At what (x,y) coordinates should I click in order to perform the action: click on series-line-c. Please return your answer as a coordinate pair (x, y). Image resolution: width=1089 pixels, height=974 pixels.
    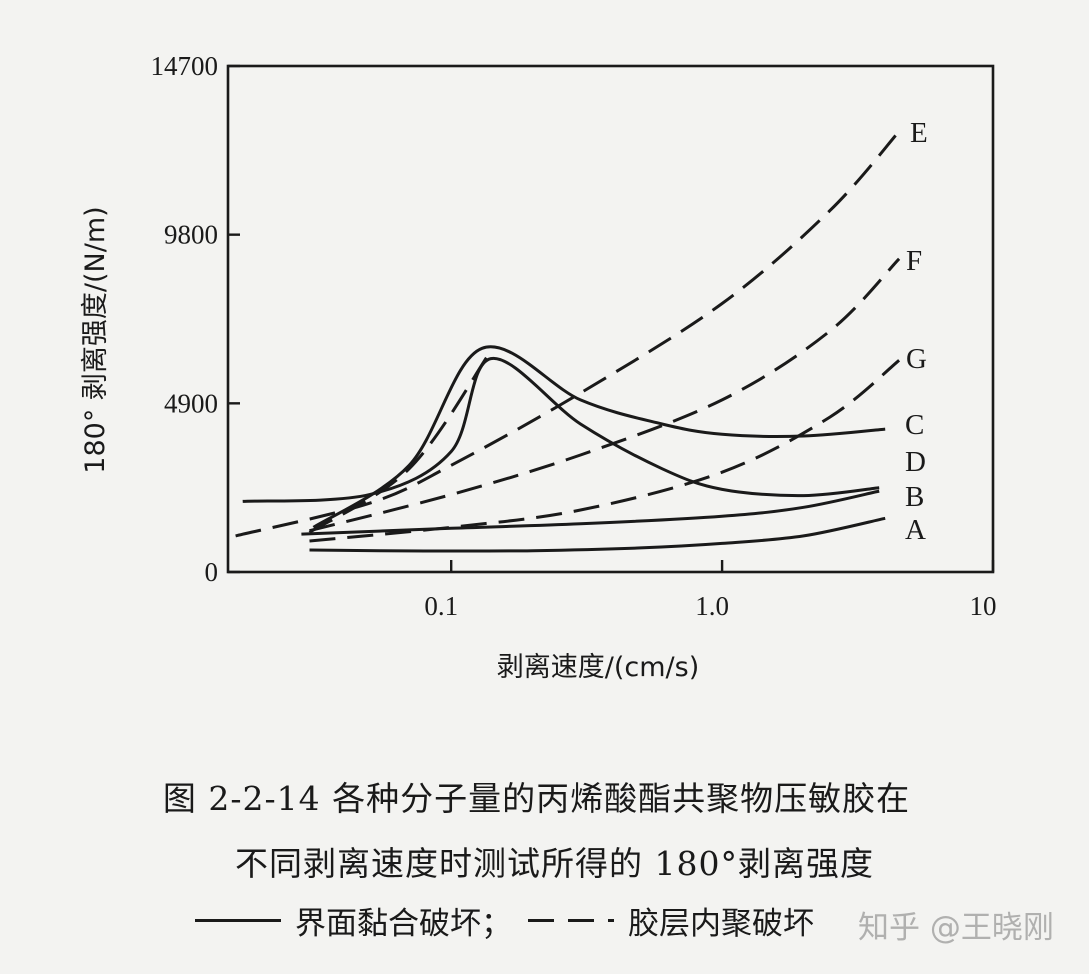
    Looking at the image, I should click on (599, 437).